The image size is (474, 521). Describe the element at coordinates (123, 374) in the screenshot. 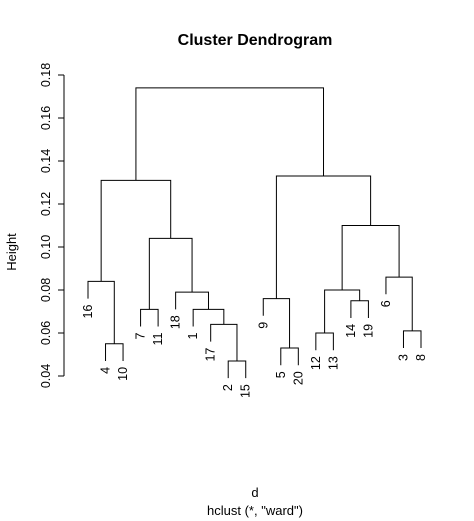

I see `leaf-label-10: 10` at that location.